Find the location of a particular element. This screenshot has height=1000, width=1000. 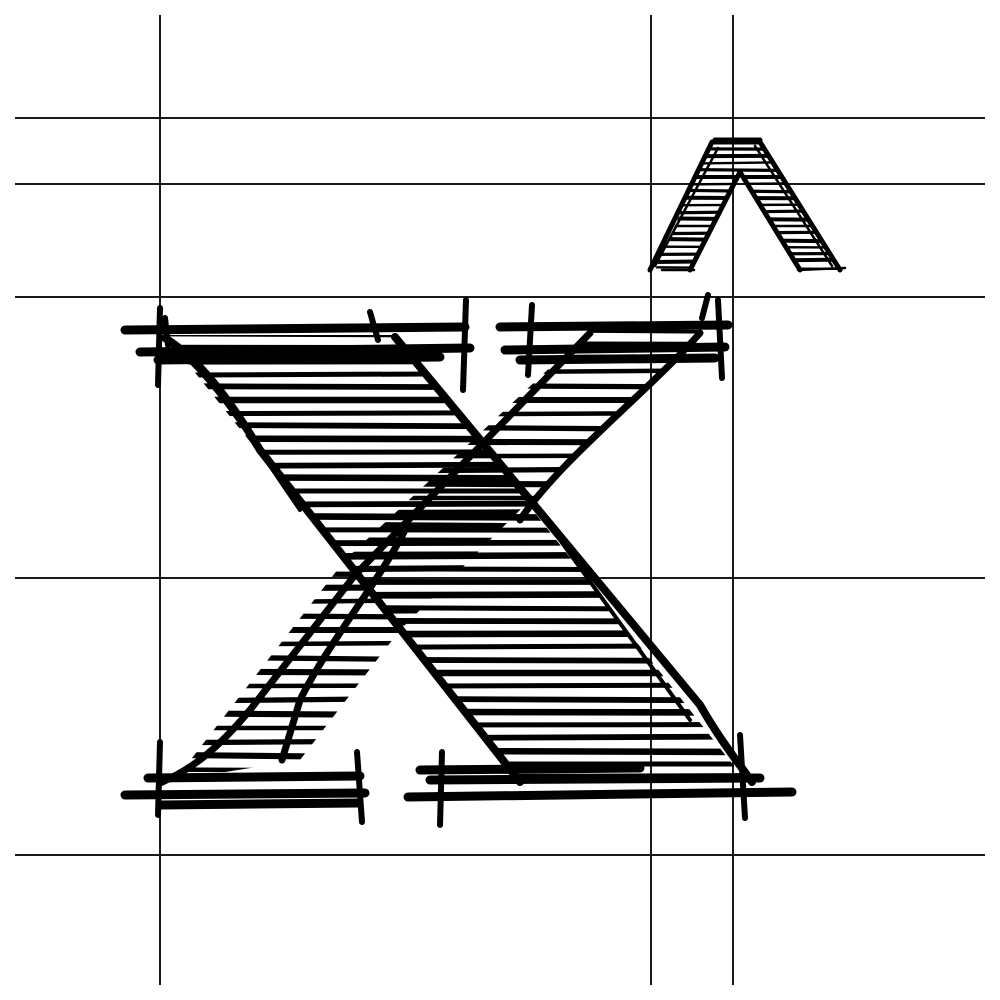

x-top-right-serif is located at coordinates (614, 342).